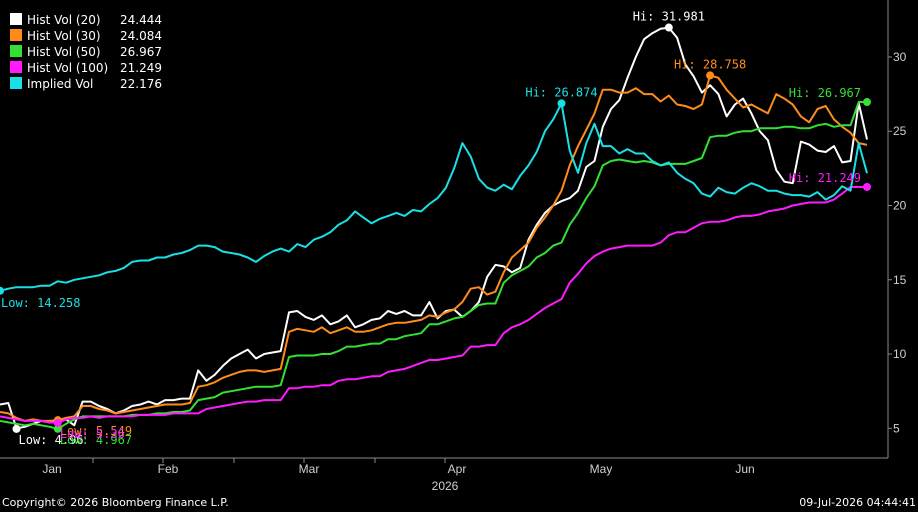 The height and width of the screenshot is (512, 918). Describe the element at coordinates (64, 20) in the screenshot. I see `legend-series-name: Hist Vol (20)` at that location.